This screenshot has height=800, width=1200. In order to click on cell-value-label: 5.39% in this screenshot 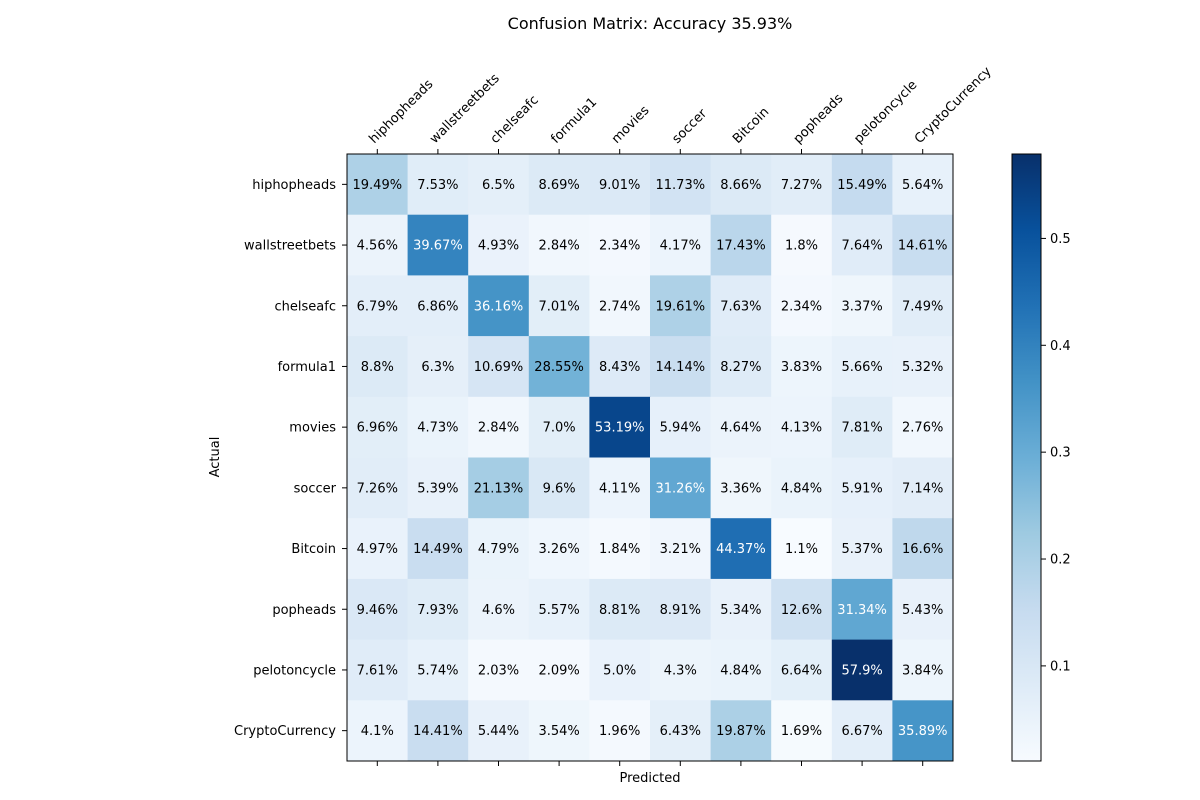, I will do `click(437, 488)`.